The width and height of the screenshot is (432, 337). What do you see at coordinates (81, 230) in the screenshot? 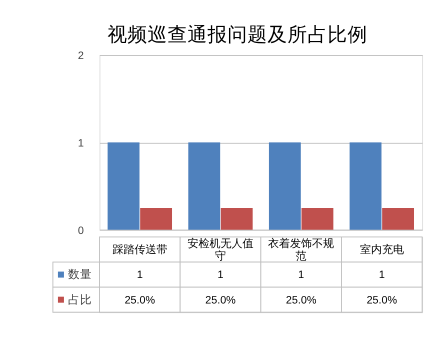
I see `y-tick-label: 0` at bounding box center [81, 230].